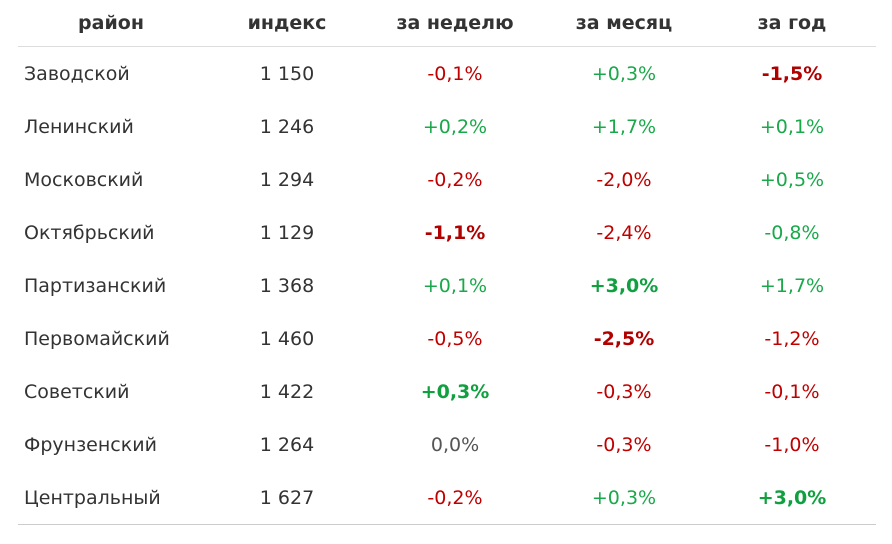 This screenshot has width=892, height=544. I want to click on index-value-cell: 1 422, so click(287, 391).